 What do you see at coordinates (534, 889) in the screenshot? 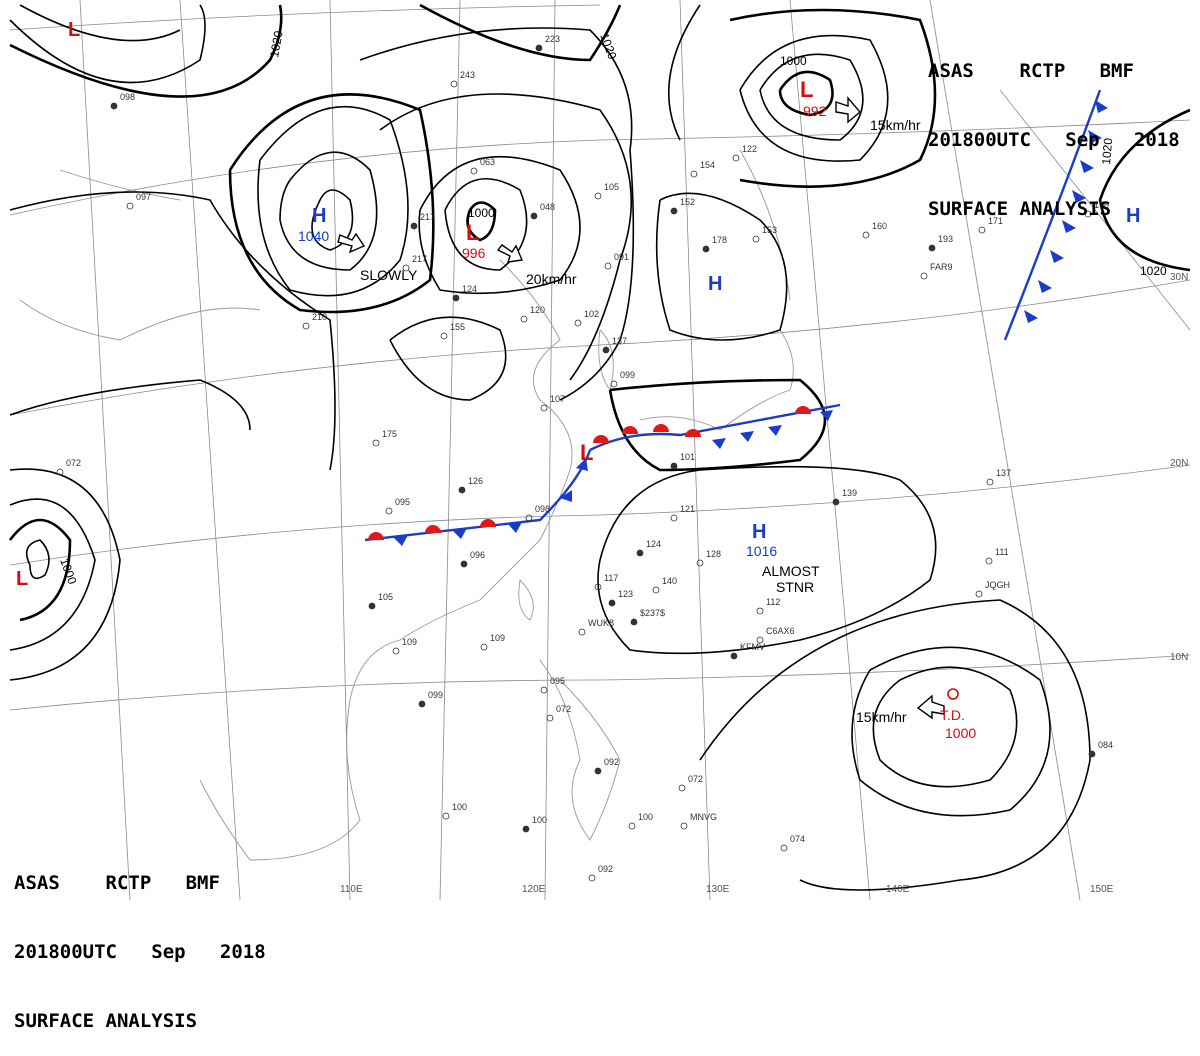
I see `lon-label: 120E` at bounding box center [534, 889].